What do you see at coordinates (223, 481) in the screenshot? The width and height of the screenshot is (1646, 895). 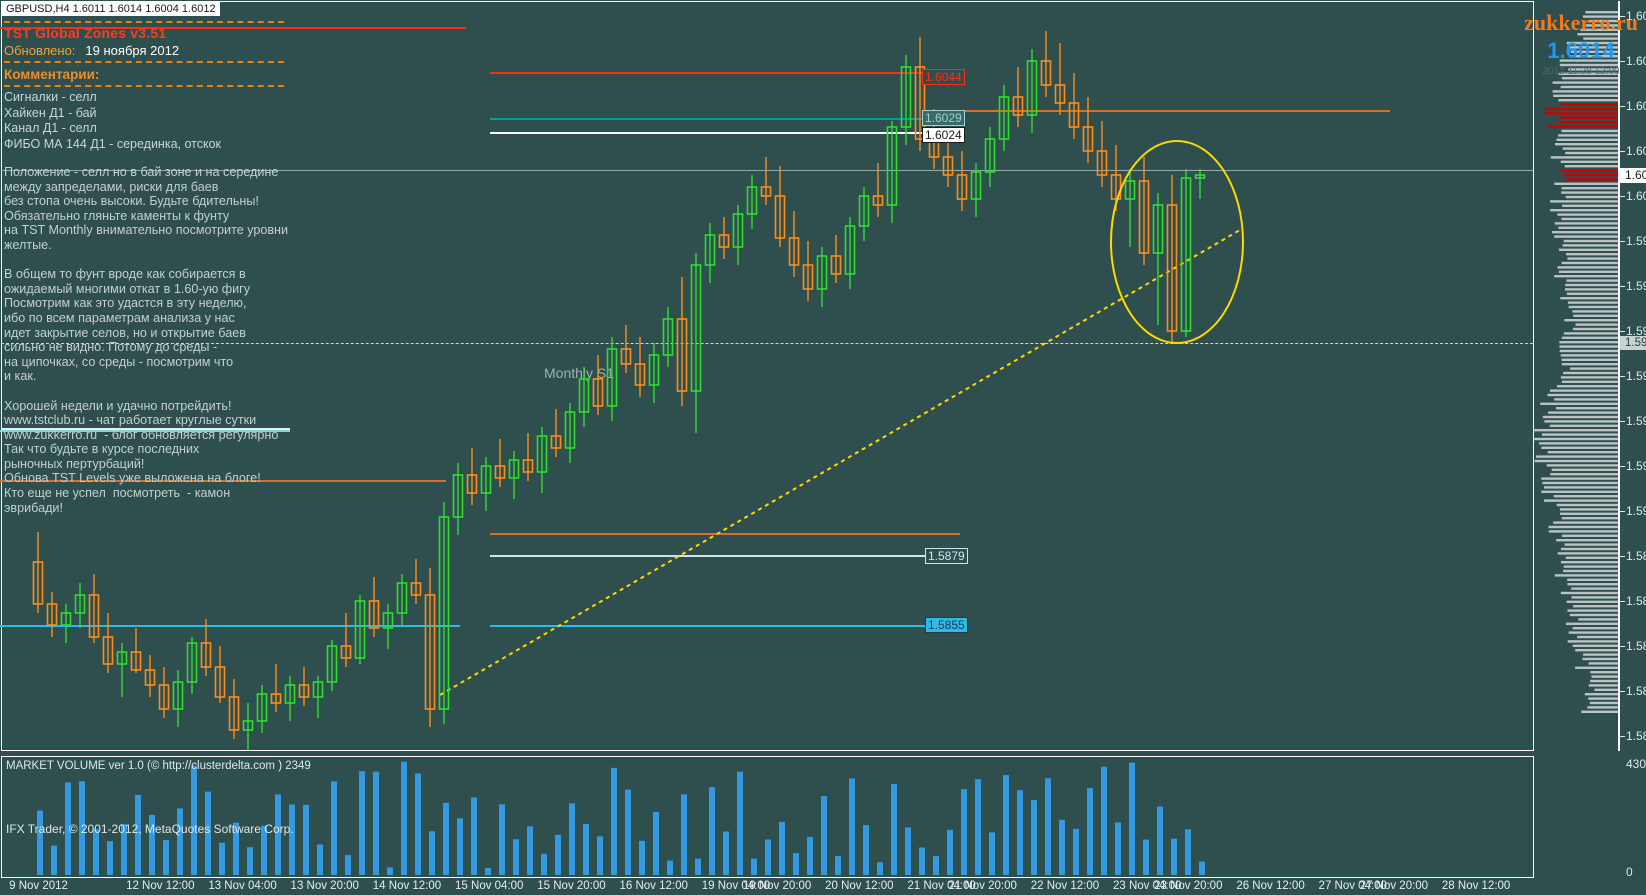 I see `level-line-support-orange` at bounding box center [223, 481].